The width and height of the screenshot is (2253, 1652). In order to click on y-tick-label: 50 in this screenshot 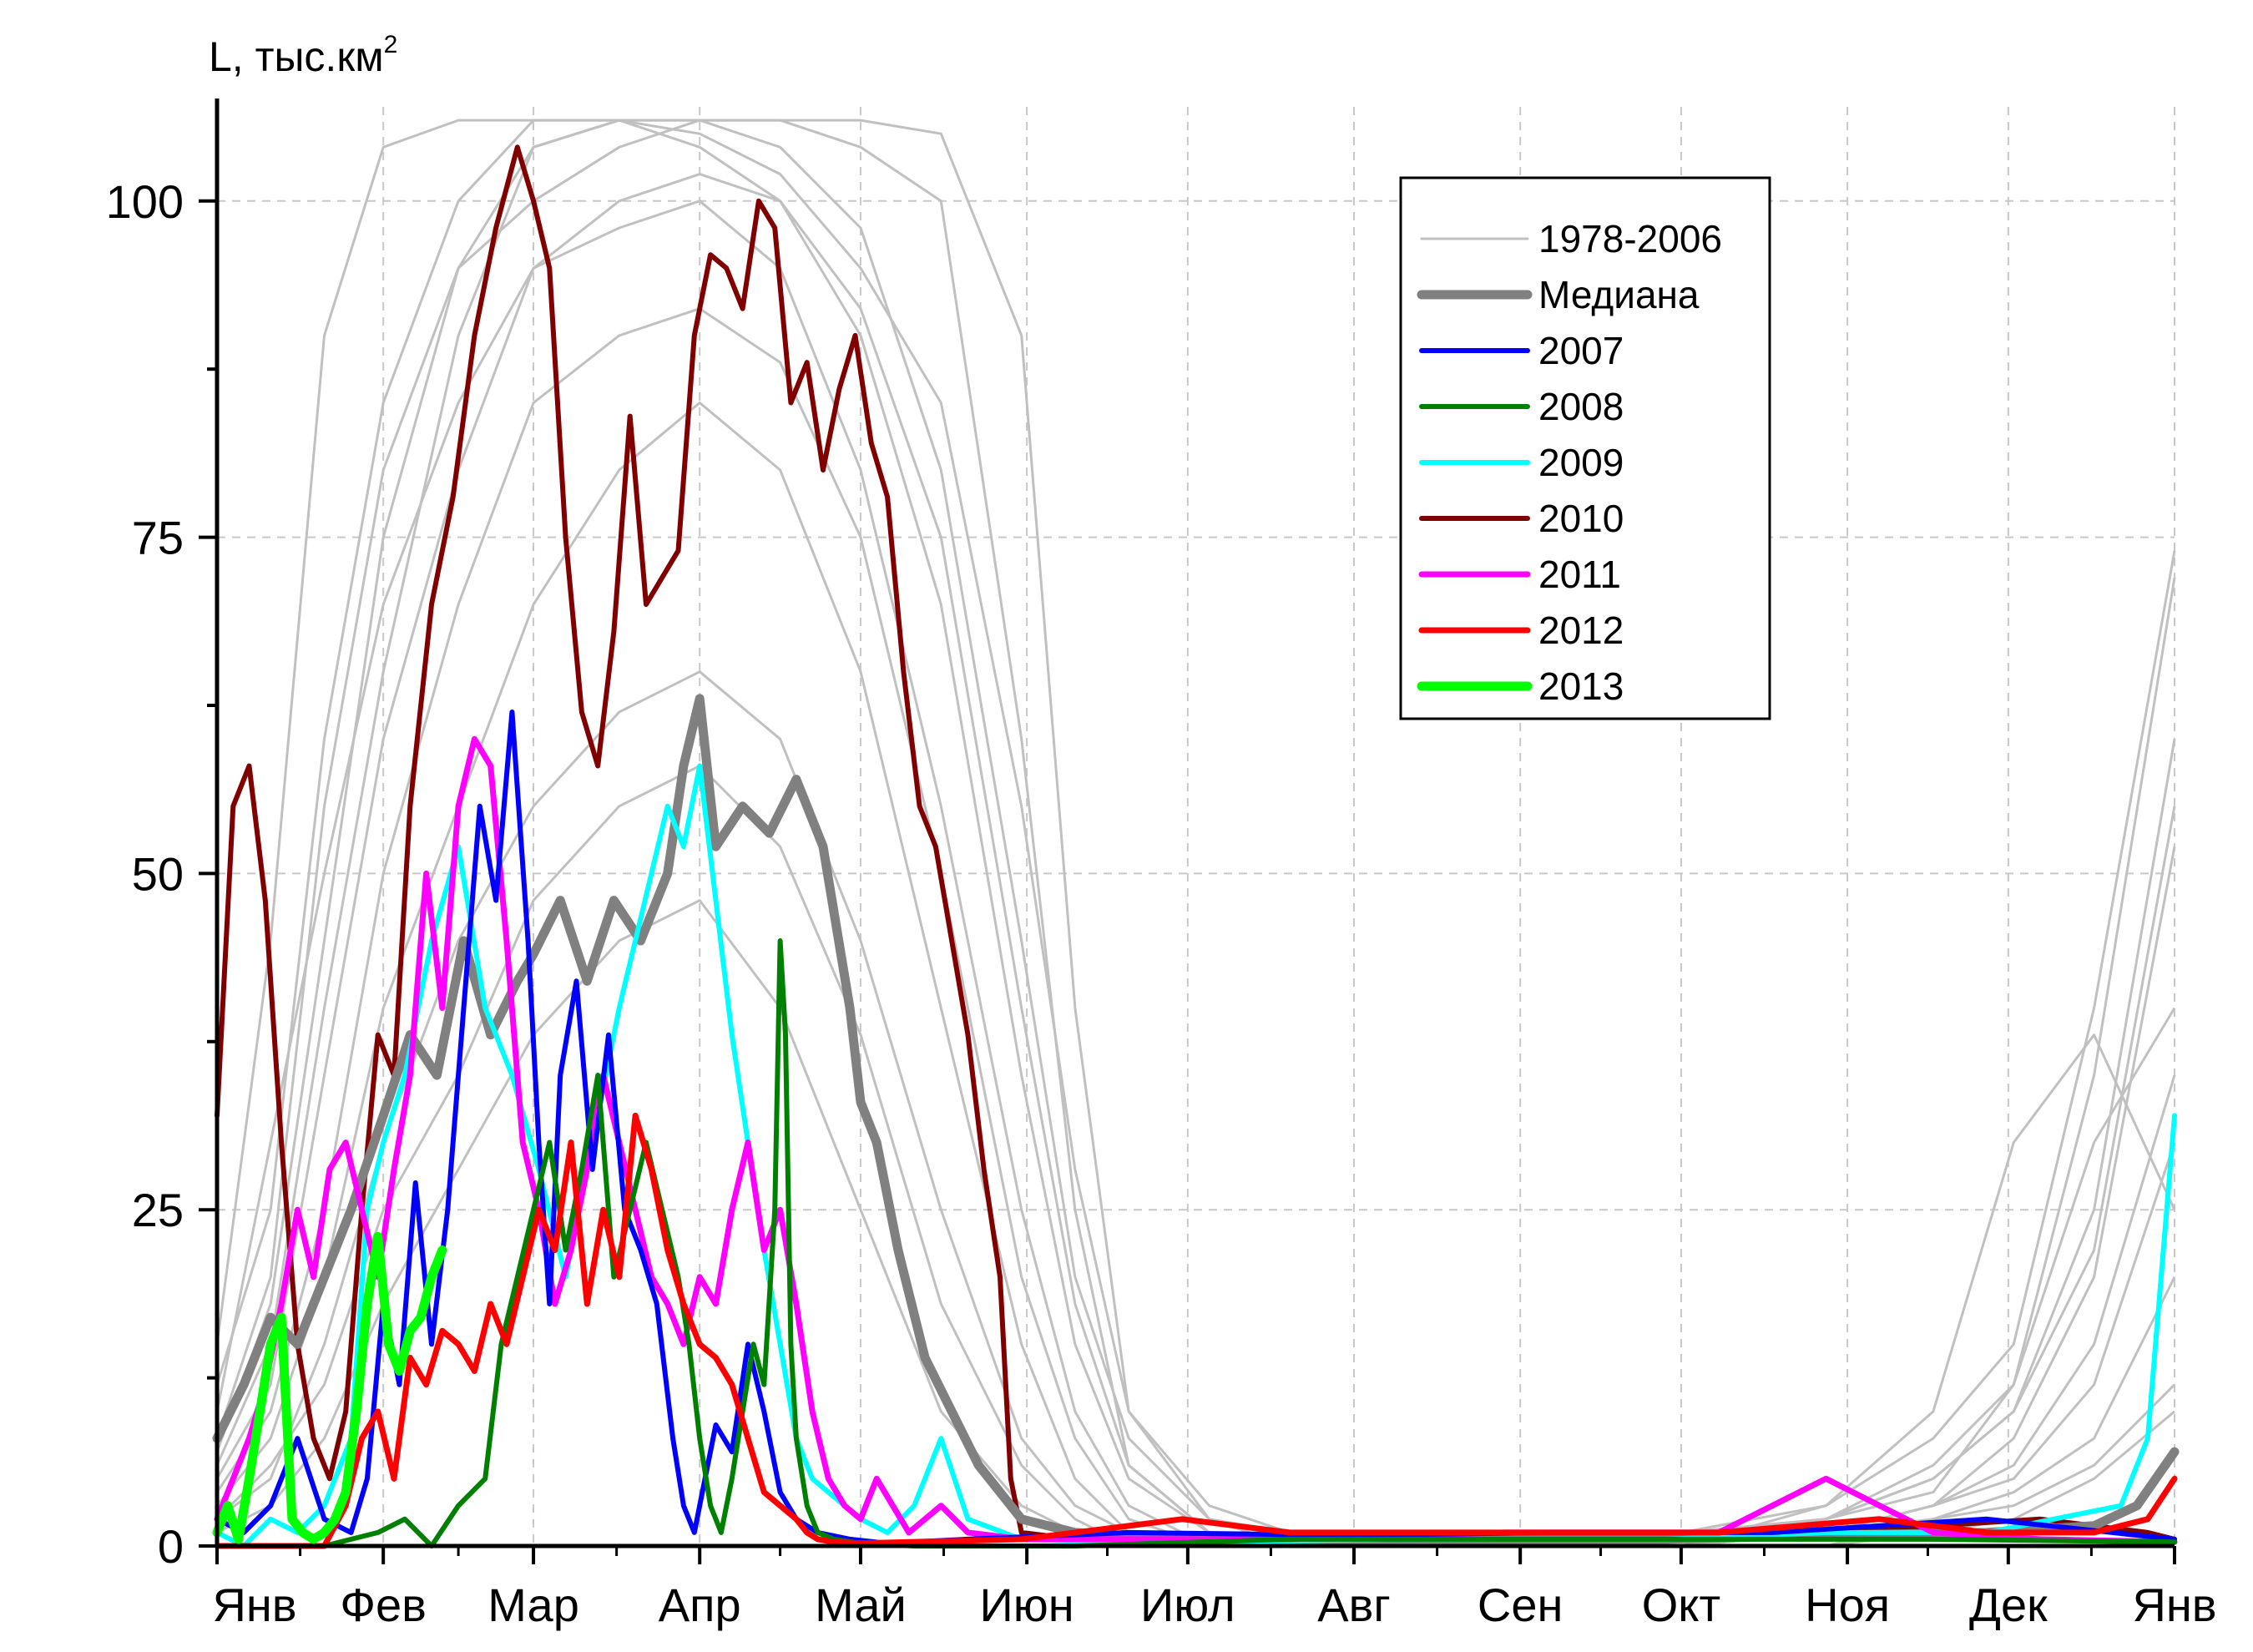, I will do `click(158, 873)`.